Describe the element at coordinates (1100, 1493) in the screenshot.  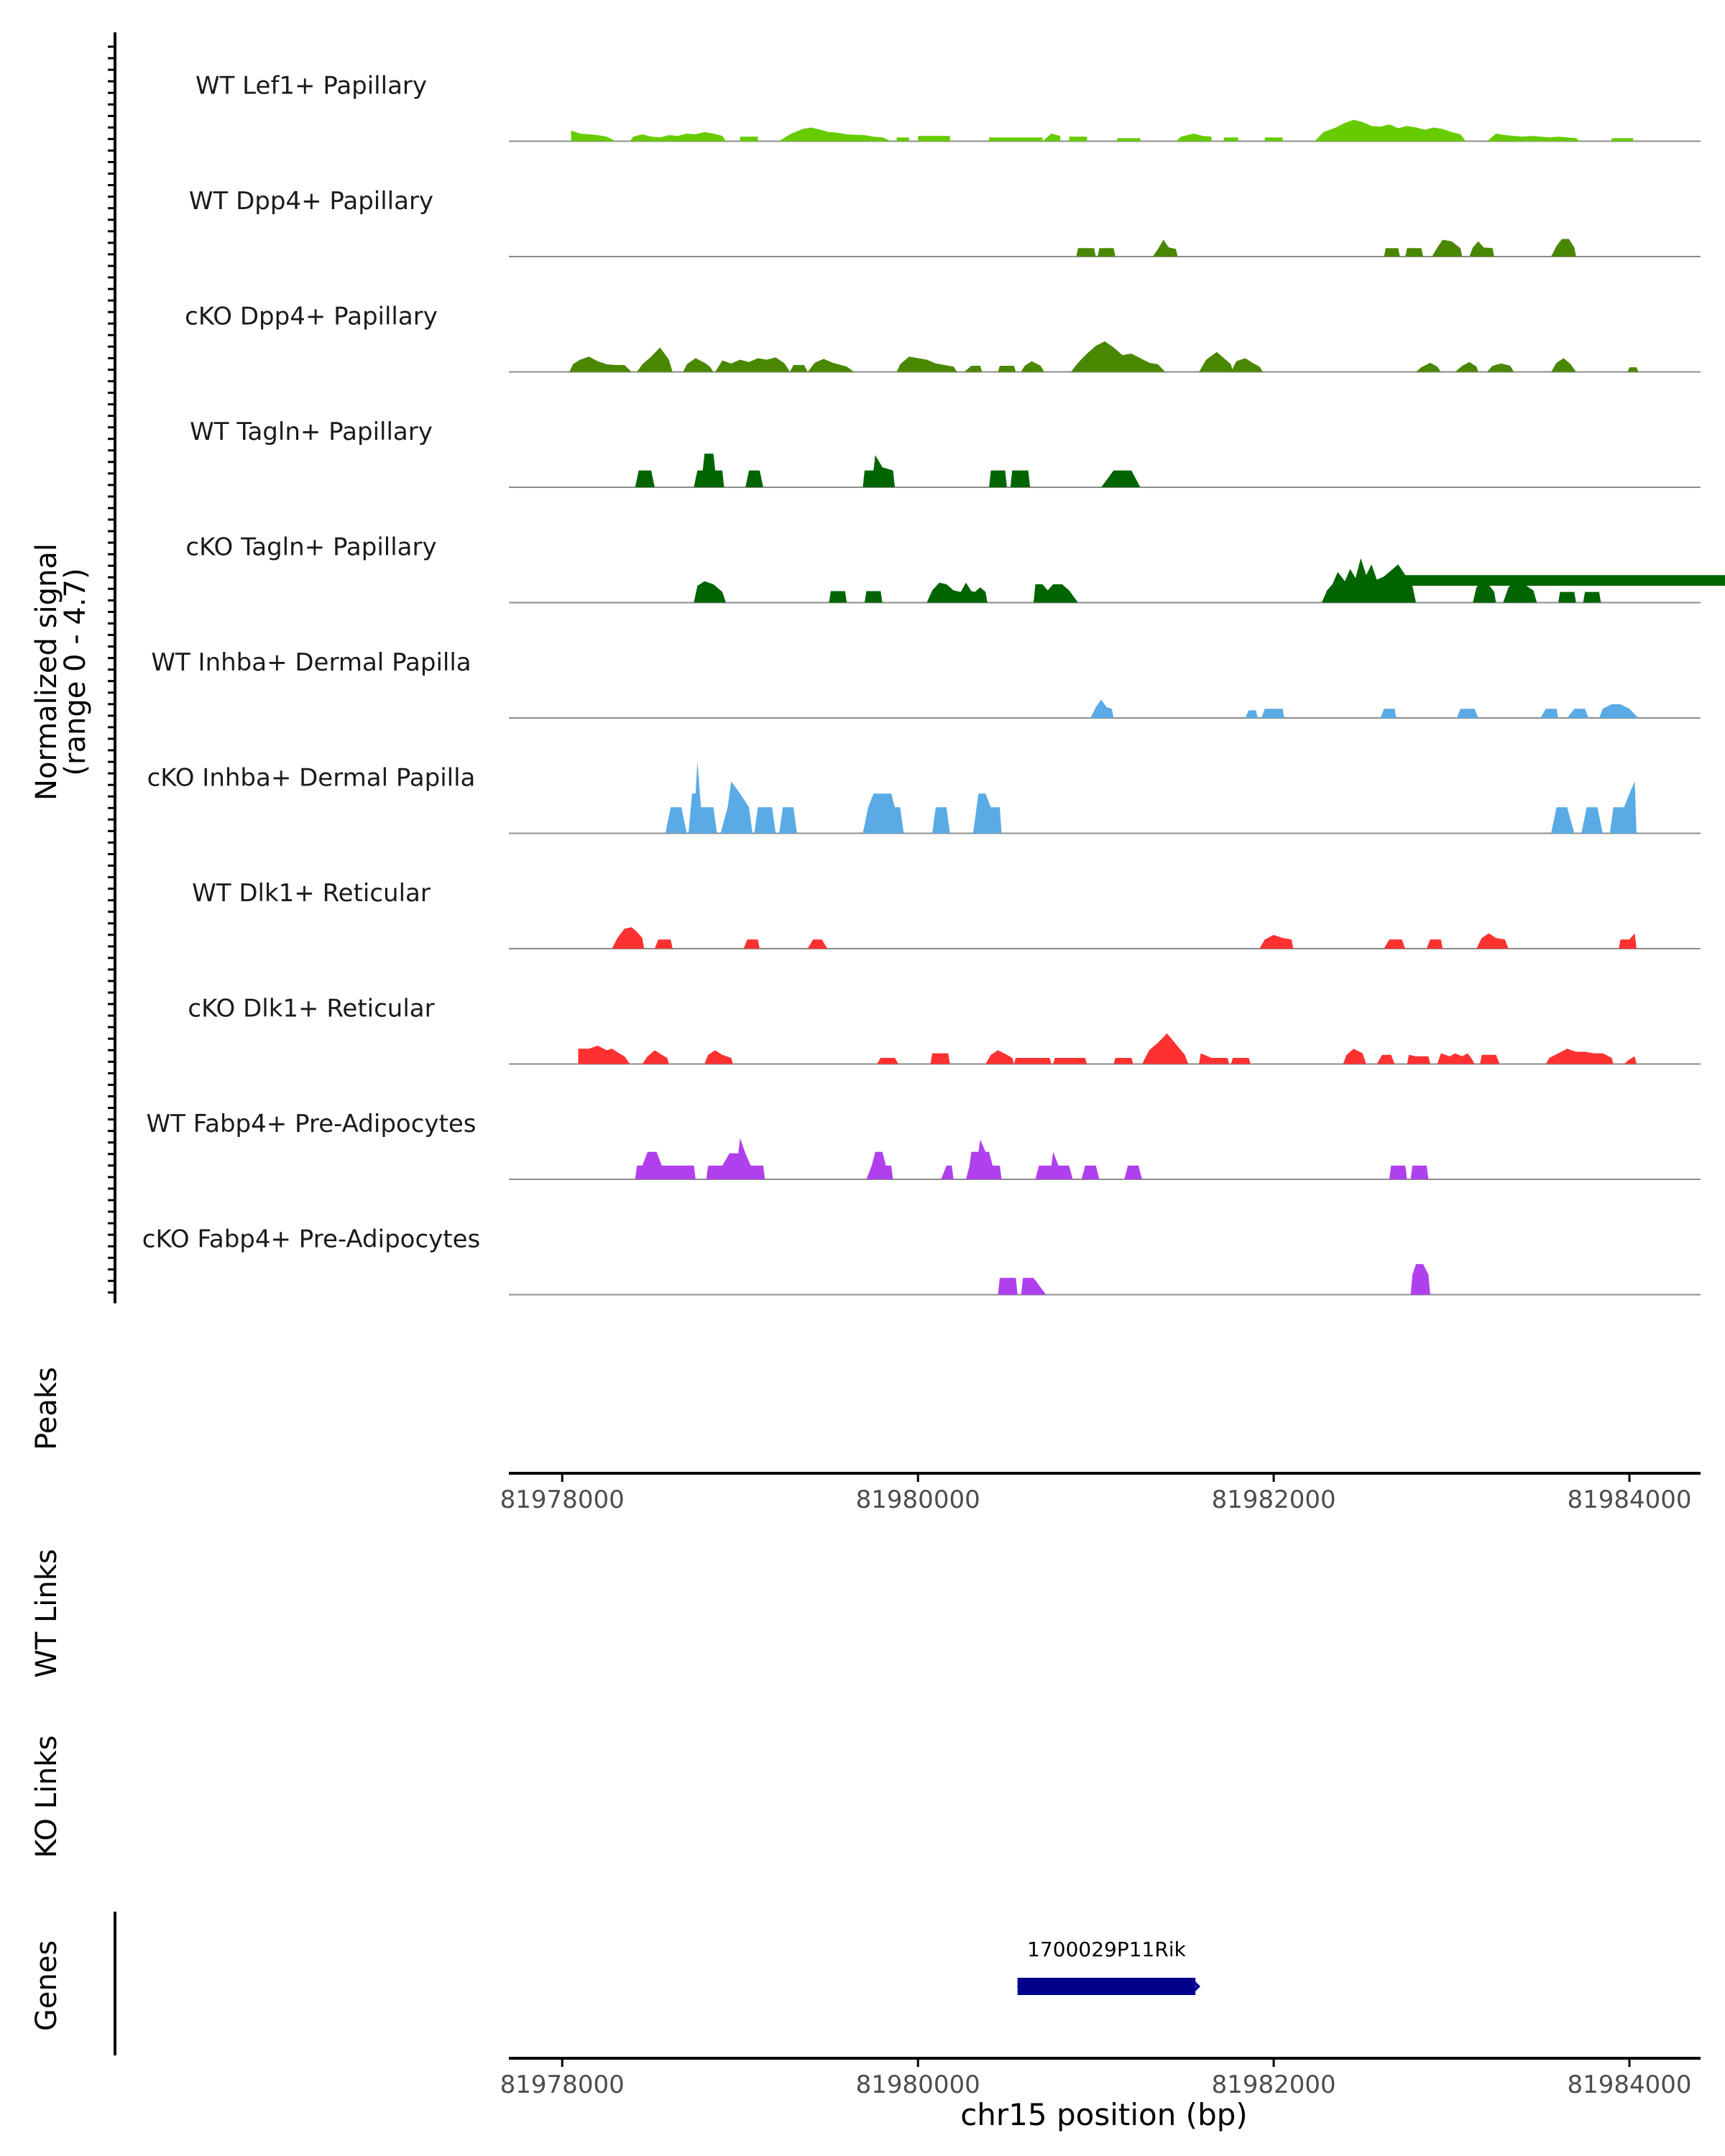
I see `peaks-x-axis: 81978000 81980000 81982000 81984000` at that location.